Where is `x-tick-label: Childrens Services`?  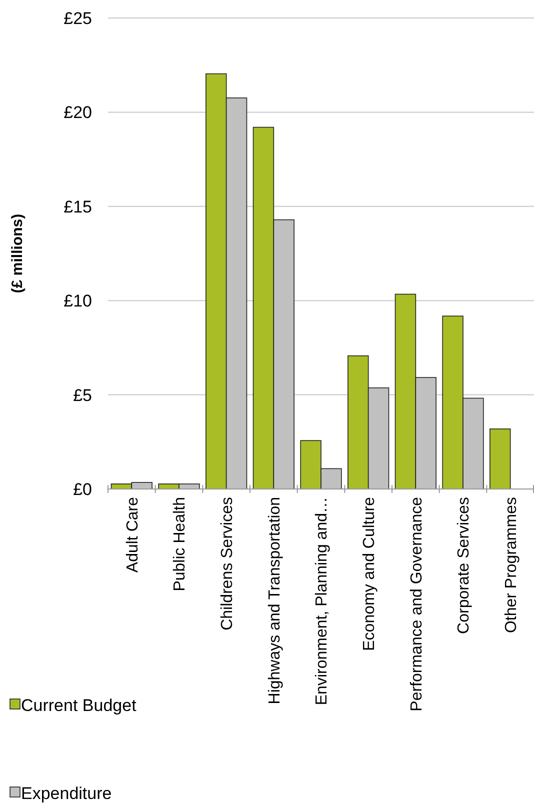 x-tick-label: Childrens Services is located at coordinates (227, 563).